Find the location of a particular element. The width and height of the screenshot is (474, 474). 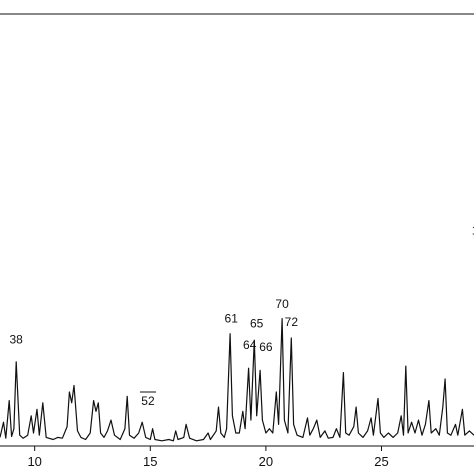

peak-label: 61 is located at coordinates (232, 318).